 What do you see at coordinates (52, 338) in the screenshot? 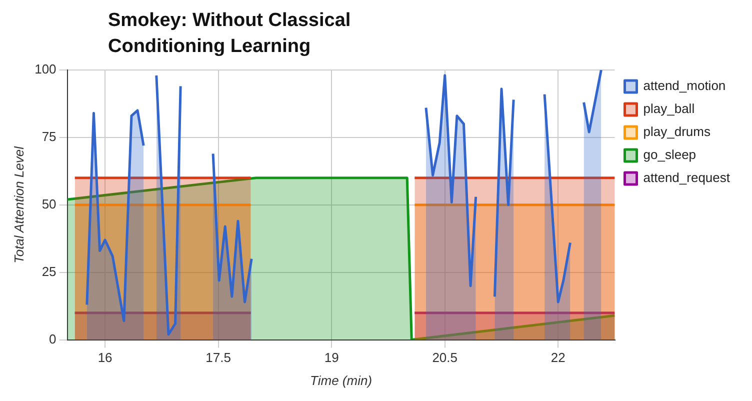
I see `y-tick-label: 0` at bounding box center [52, 338].